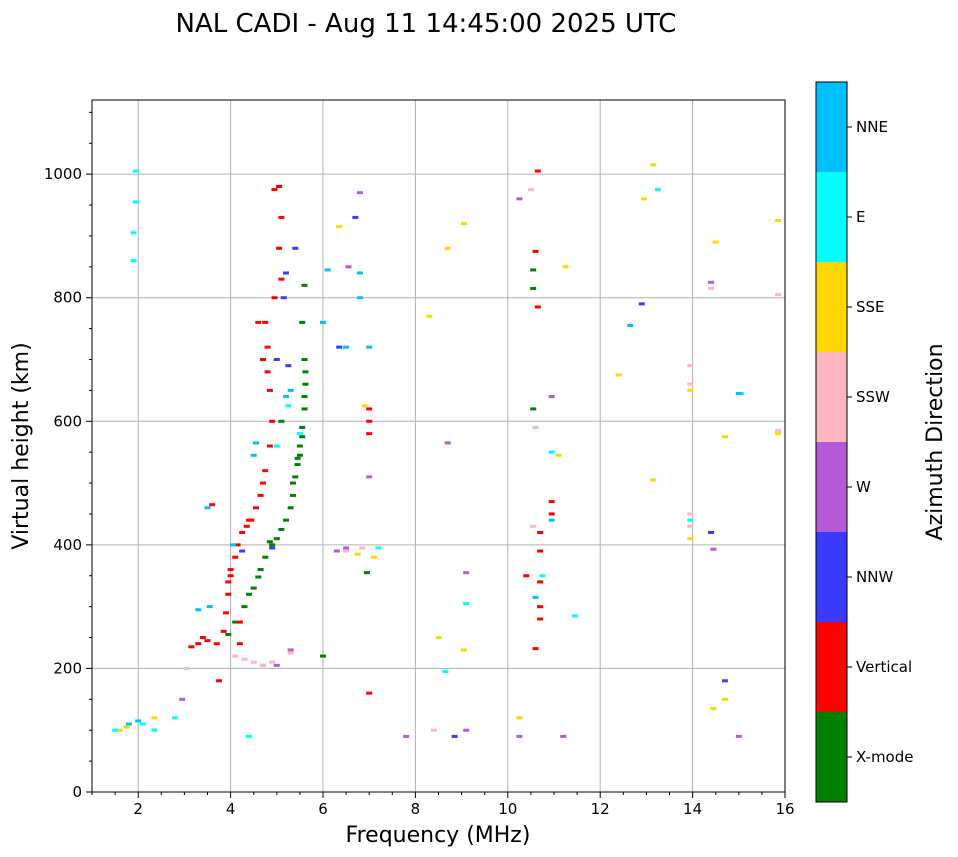 The image size is (958, 857). Describe the element at coordinates (874, 577) in the screenshot. I see `colorbar-label: NNW` at that location.